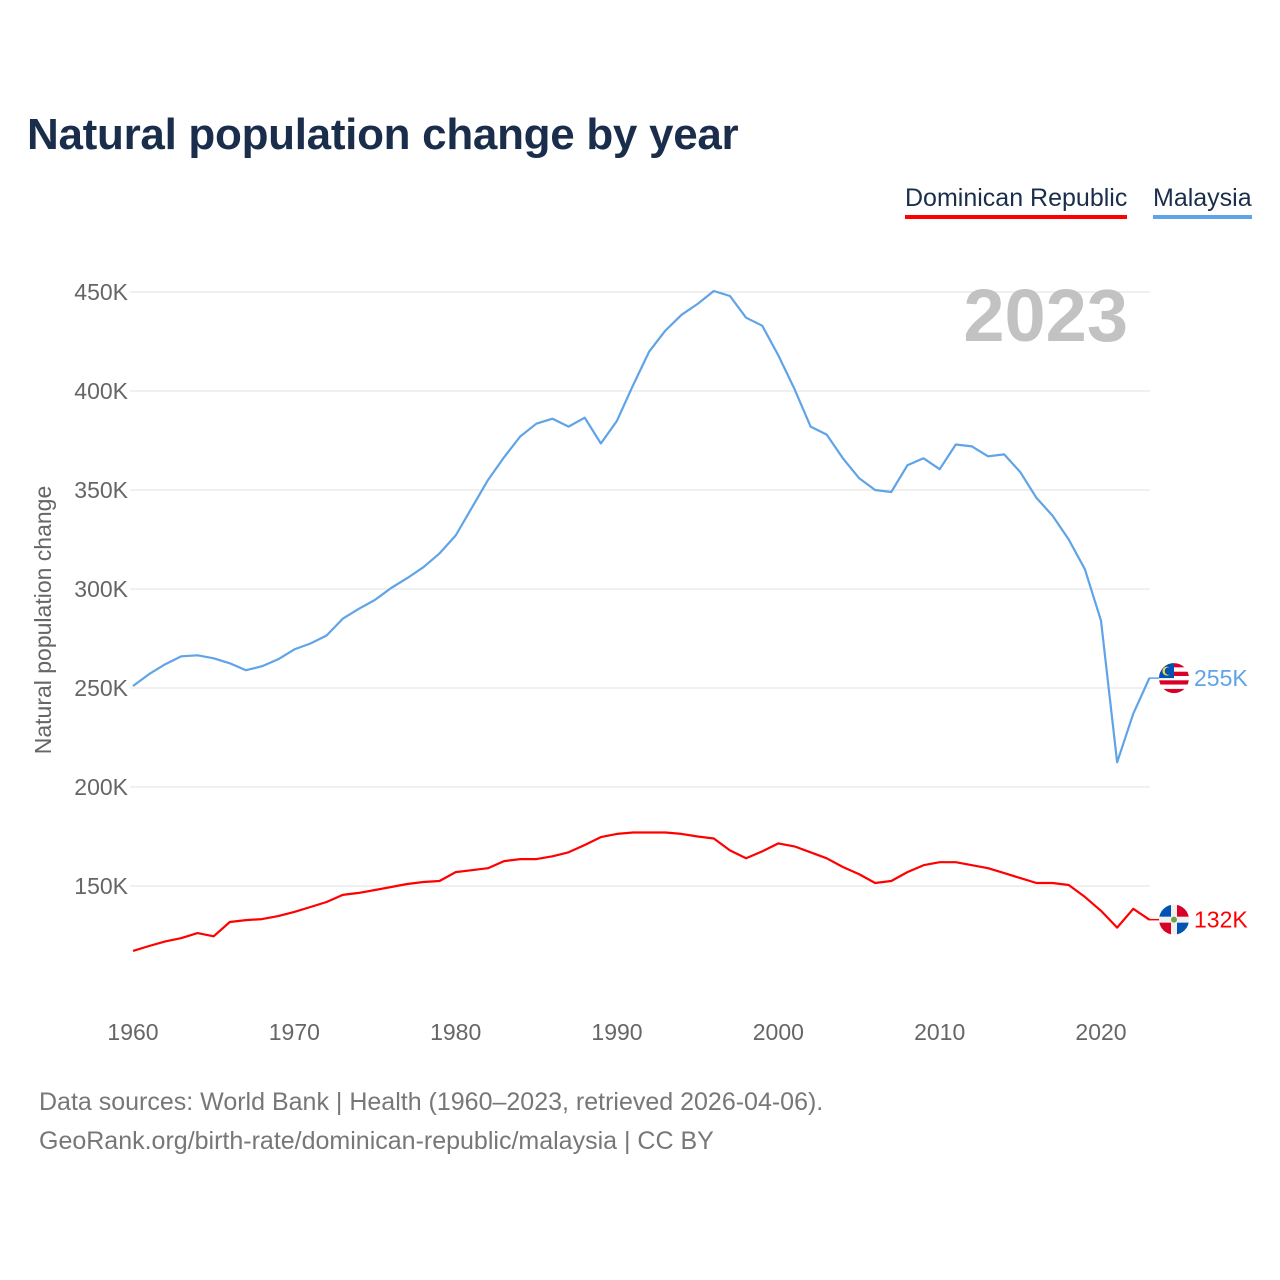 This screenshot has width=1280, height=1280. Describe the element at coordinates (101, 589) in the screenshot. I see `y-tick-label: 300K` at that location.